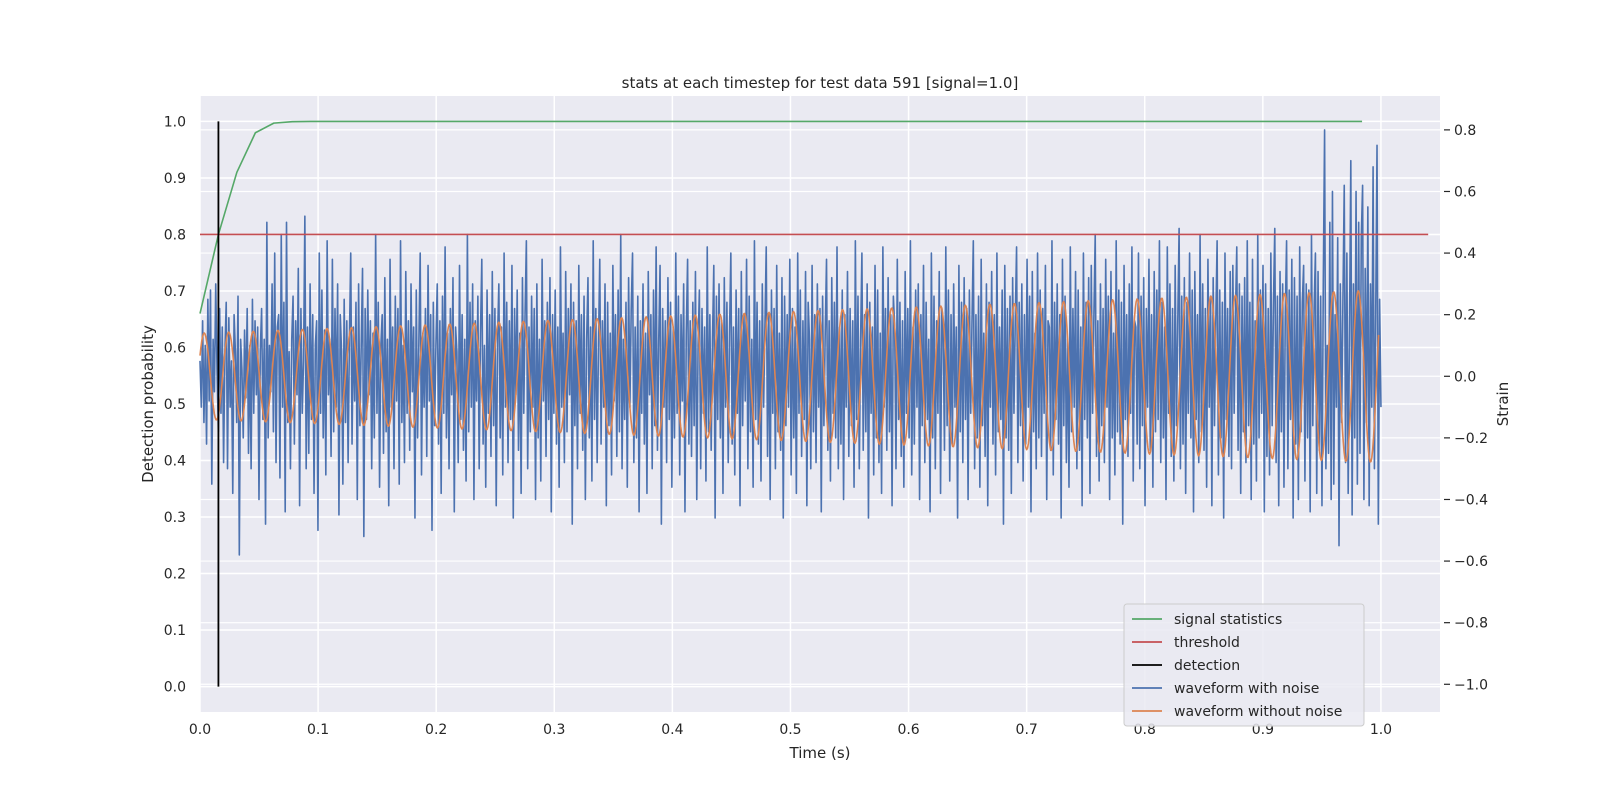  Describe the element at coordinates (1207, 666) in the screenshot. I see `legend-label: detection` at that location.